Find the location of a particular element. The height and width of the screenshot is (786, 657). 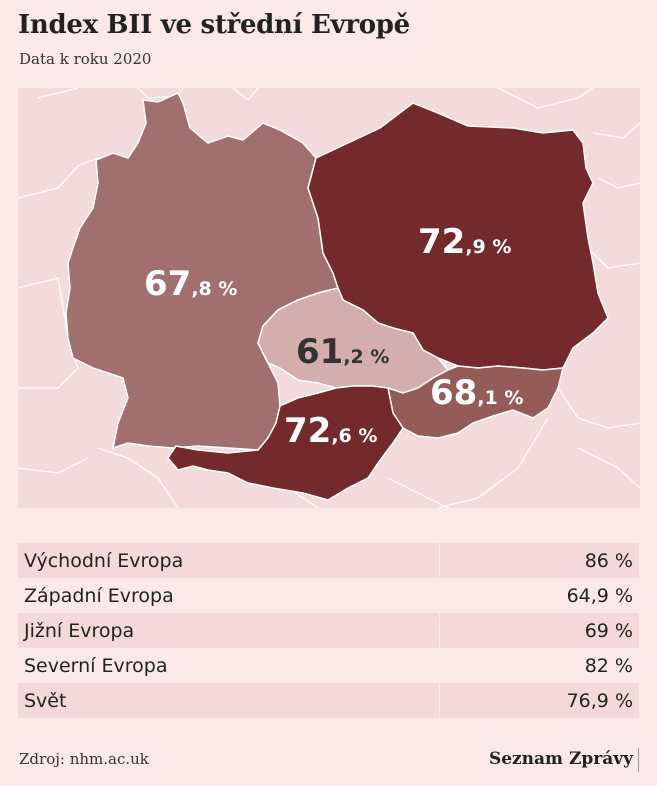

label-austria: 72,6 % is located at coordinates (330, 431).